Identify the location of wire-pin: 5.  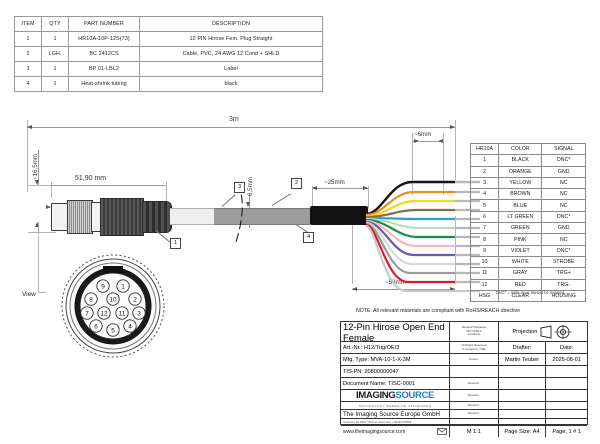
(484, 205).